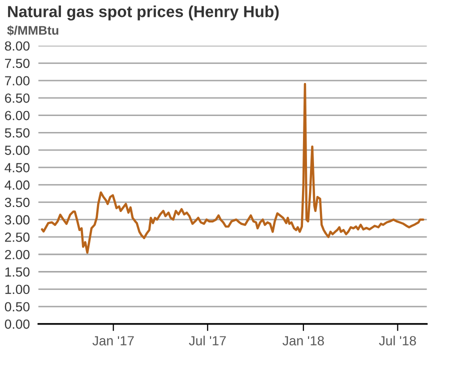 The image size is (468, 366). I want to click on y-tick-label: 1.50, so click(17, 272).